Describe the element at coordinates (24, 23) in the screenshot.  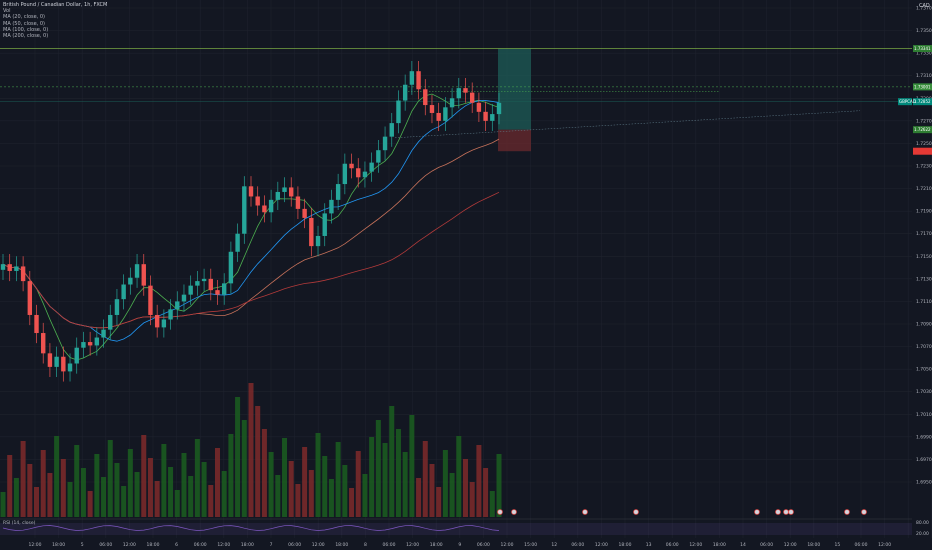
I see `ma50-legend: MA (50, close, 0)` at that location.